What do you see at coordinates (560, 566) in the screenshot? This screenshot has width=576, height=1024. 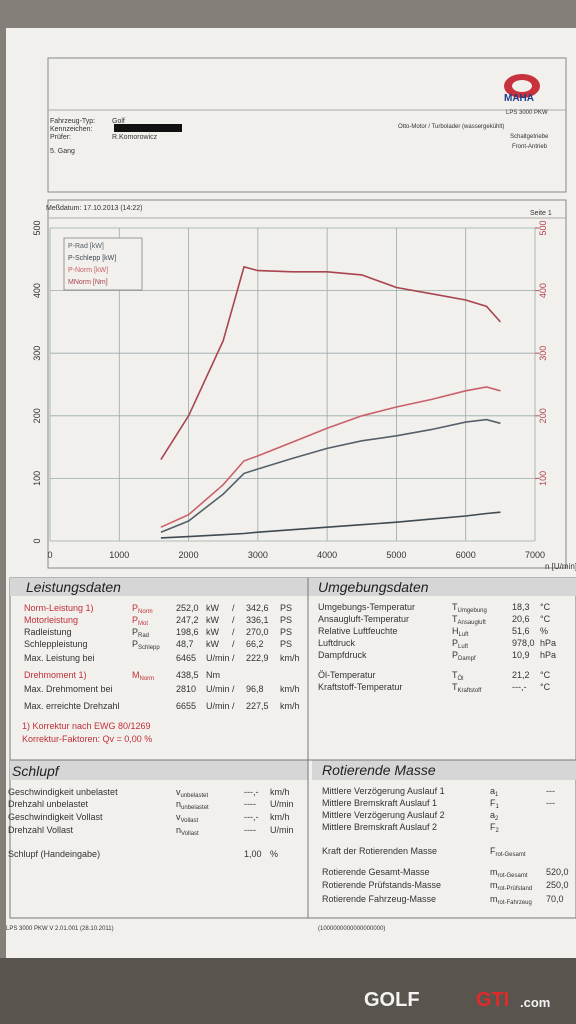 I see `x-axis-label: n [U/min]` at bounding box center [560, 566].